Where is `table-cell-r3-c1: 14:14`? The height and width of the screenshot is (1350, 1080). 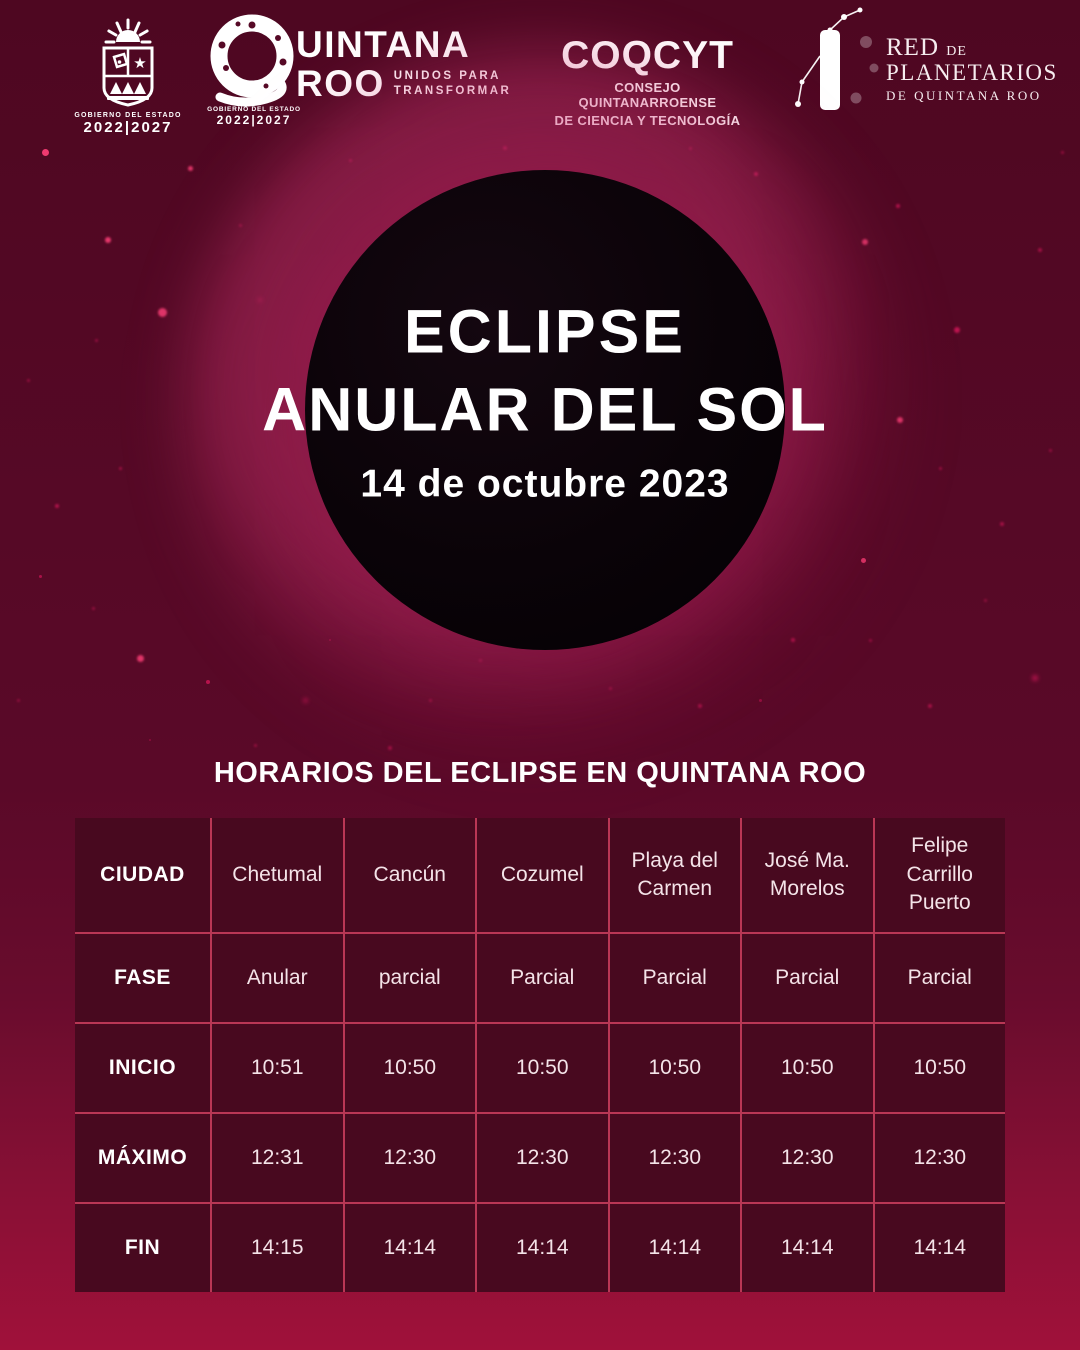
table-cell-r3-c1: 14:14 is located at coordinates (409, 1248).